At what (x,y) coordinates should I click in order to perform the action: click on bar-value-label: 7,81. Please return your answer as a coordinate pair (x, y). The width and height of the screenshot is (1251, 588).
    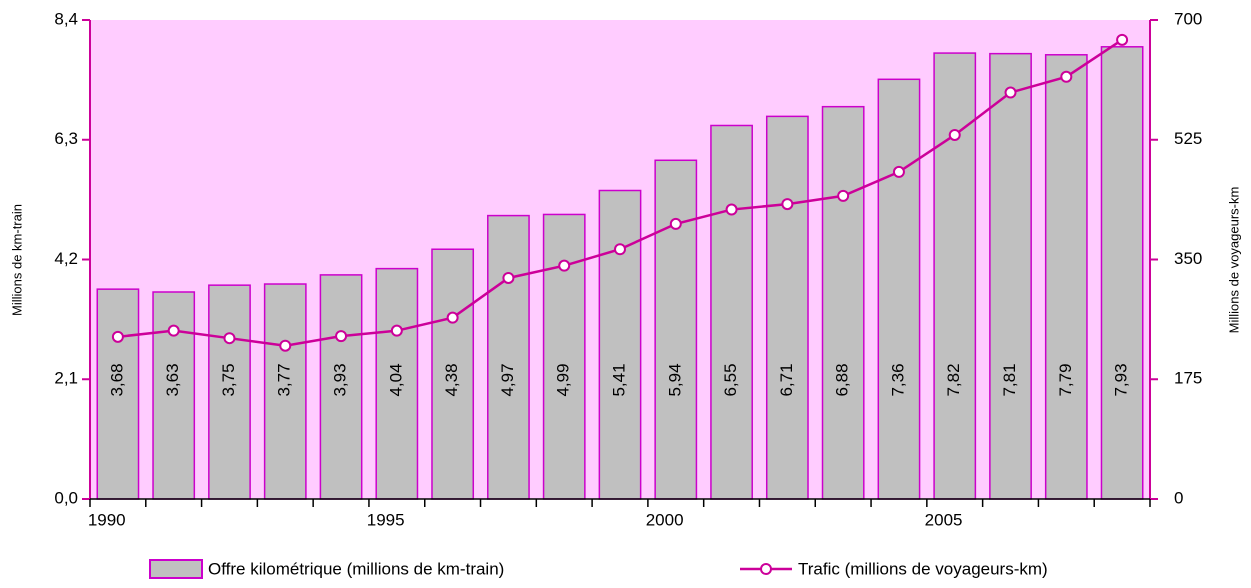
    Looking at the image, I should click on (1009, 379).